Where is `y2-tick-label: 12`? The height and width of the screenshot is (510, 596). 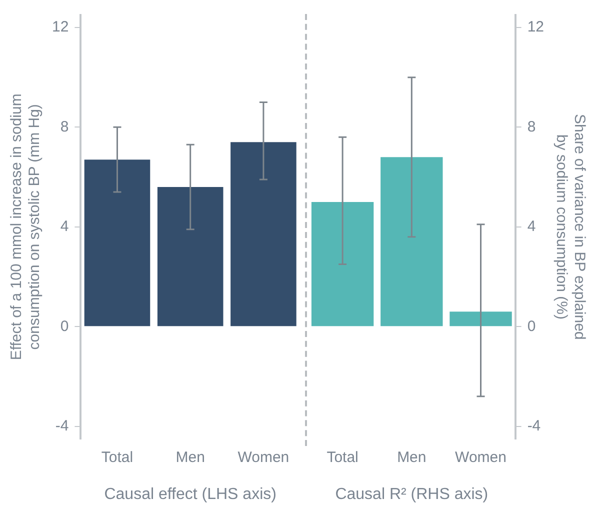
y2-tick-label: 12 is located at coordinates (535, 27).